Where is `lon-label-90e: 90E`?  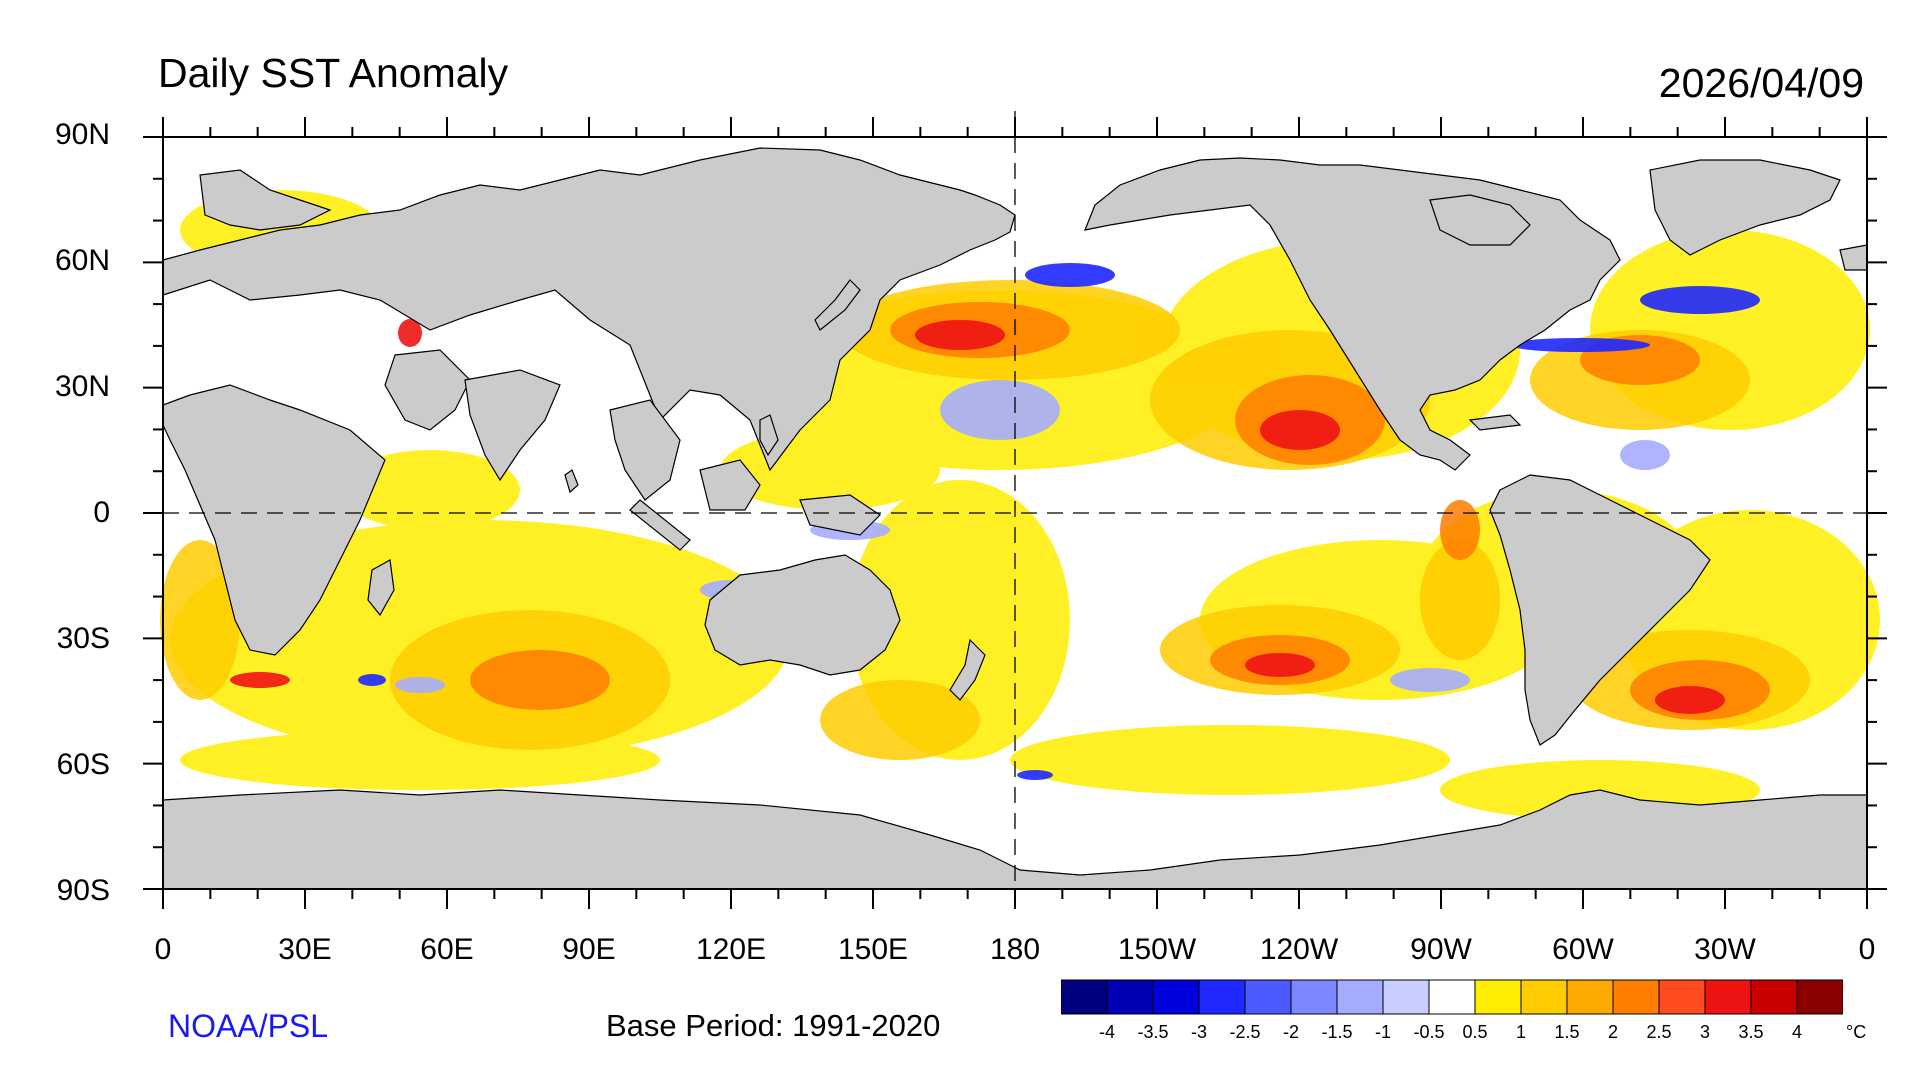
lon-label-90e: 90E is located at coordinates (589, 949).